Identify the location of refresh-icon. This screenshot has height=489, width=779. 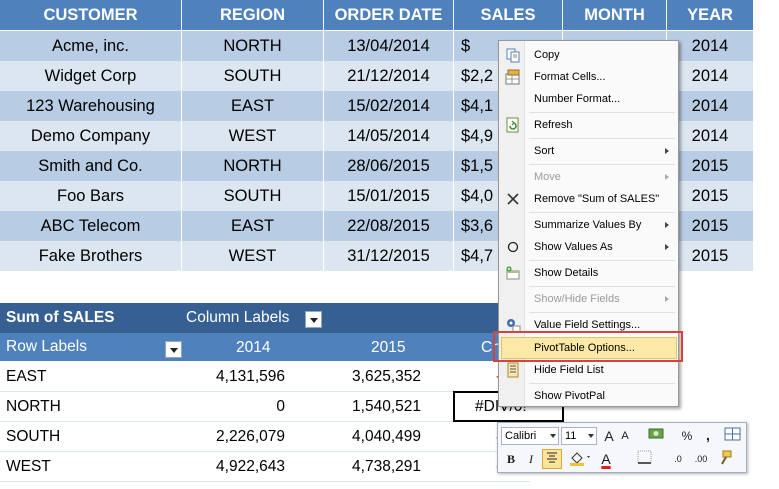
(512, 125).